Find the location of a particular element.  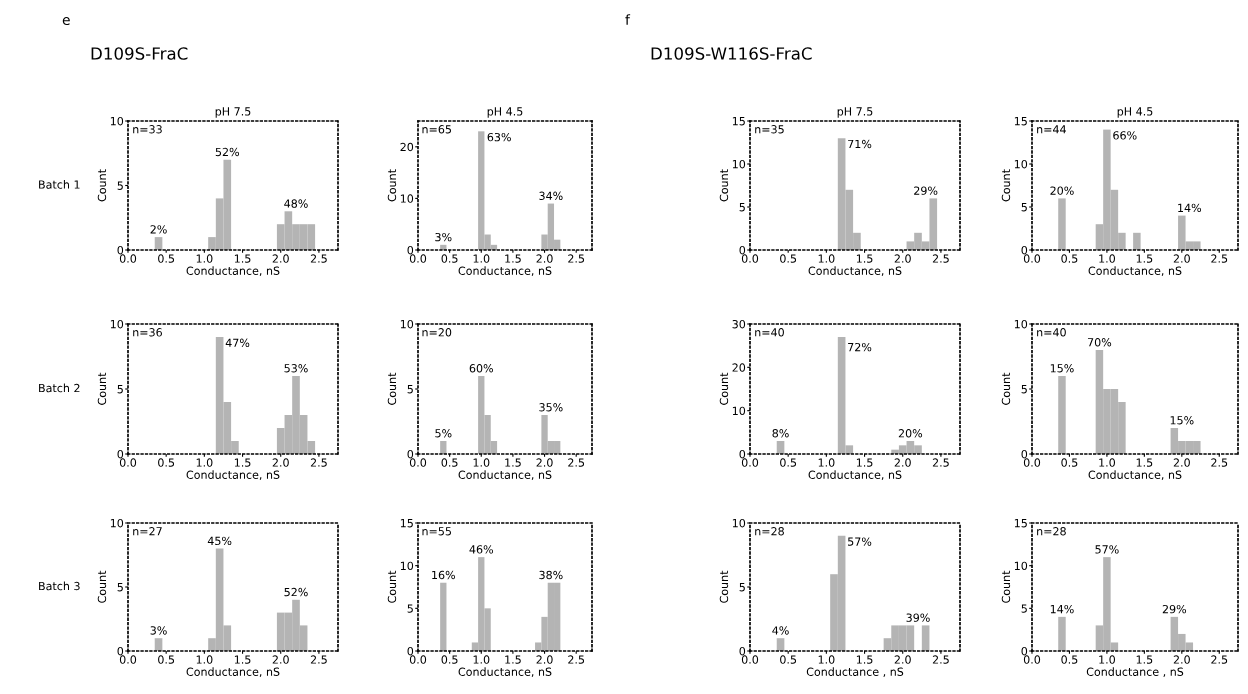

annotation: 35% is located at coordinates (551, 407).